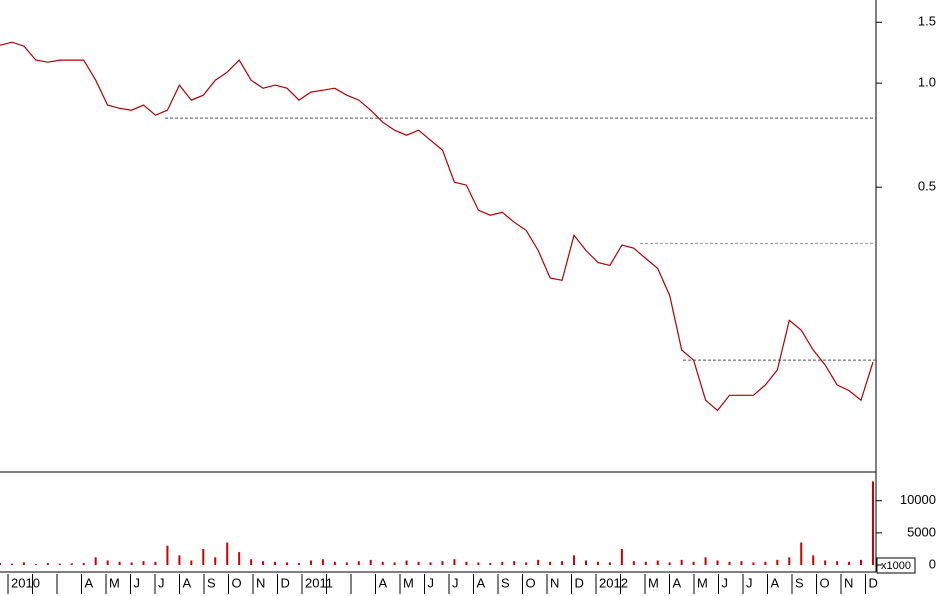 The height and width of the screenshot is (596, 942). Describe the element at coordinates (927, 186) in the screenshot. I see `y-tick-label: 0.5` at that location.